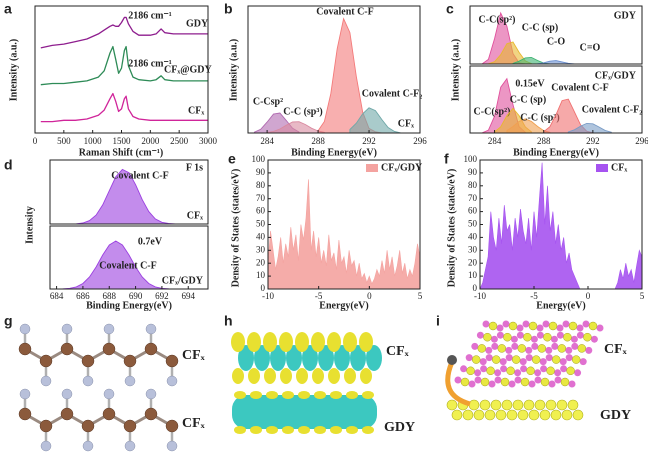  What do you see at coordinates (93, 141) in the screenshot?
I see `x-tick-label: 1000` at bounding box center [93, 141].